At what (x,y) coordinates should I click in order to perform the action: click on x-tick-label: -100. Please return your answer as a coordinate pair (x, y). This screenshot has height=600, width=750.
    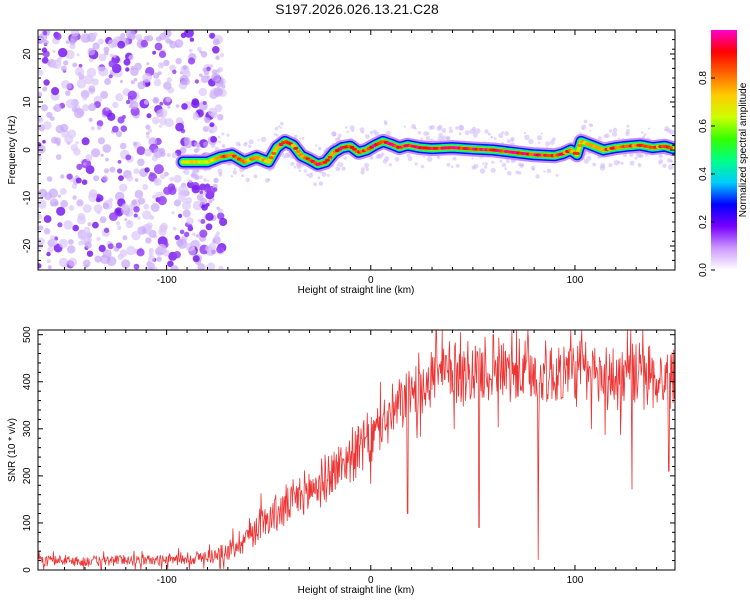
    Looking at the image, I should click on (167, 580).